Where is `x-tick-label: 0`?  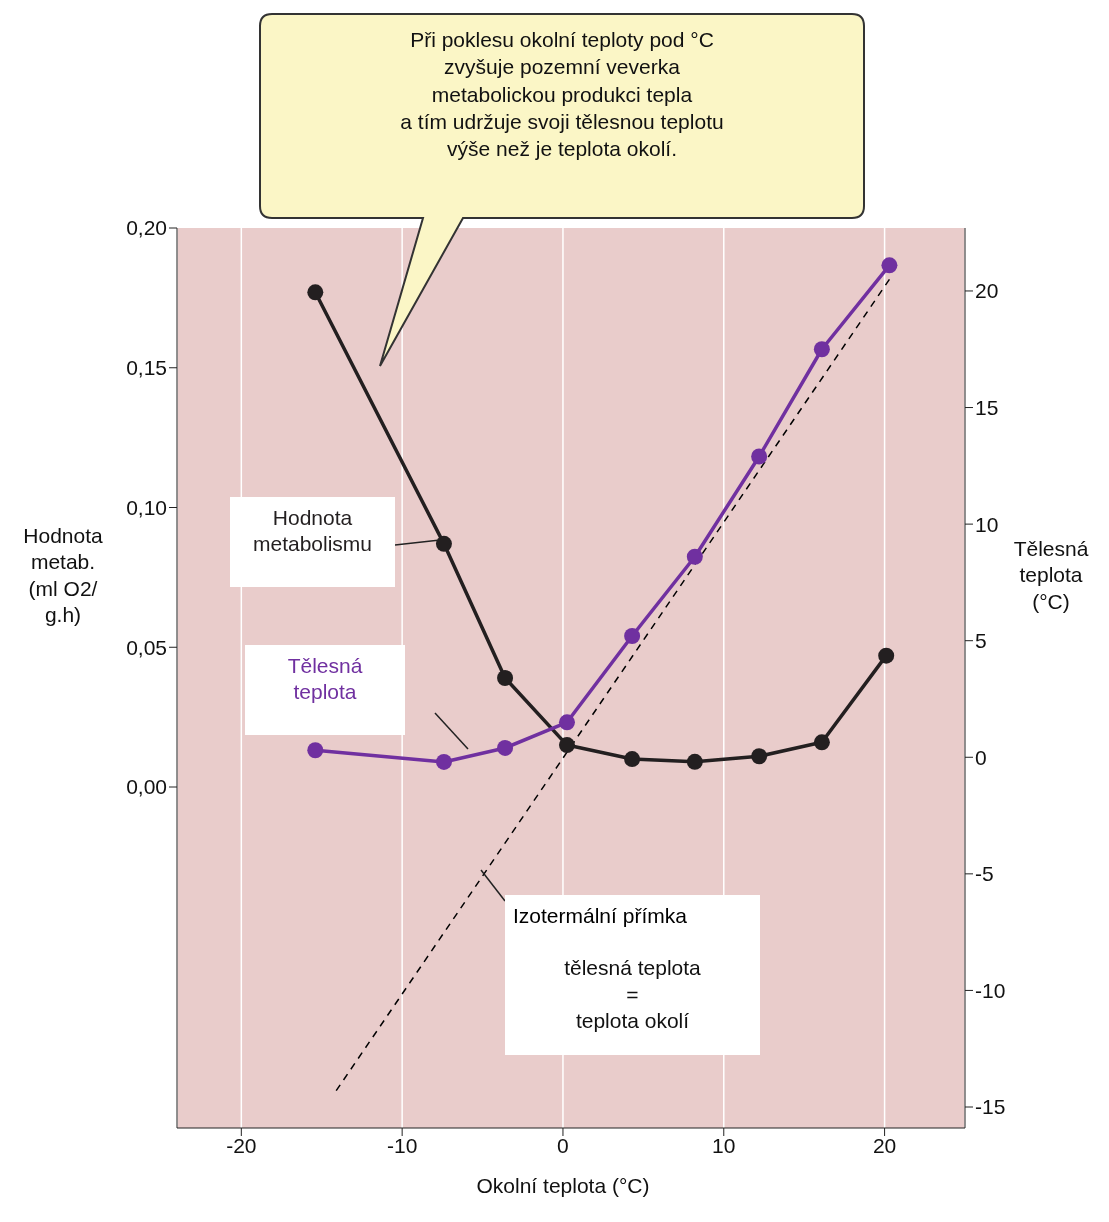
x-tick-label: 0 is located at coordinates (563, 1145).